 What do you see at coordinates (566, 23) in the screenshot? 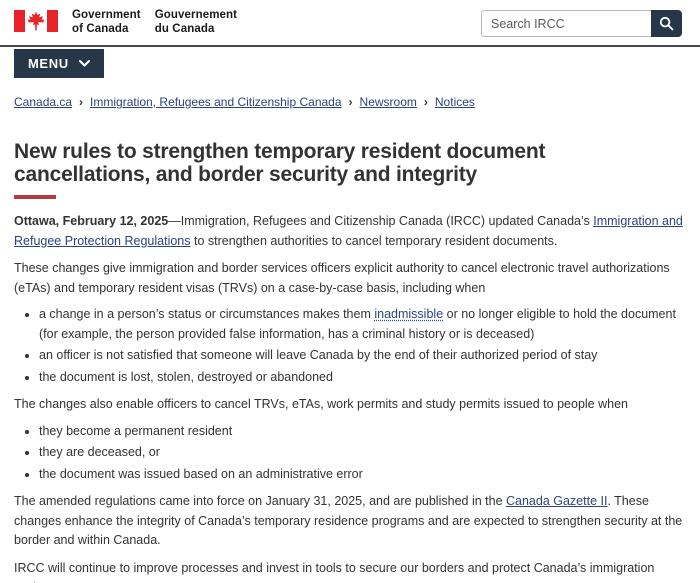
I see `search-input` at bounding box center [566, 23].